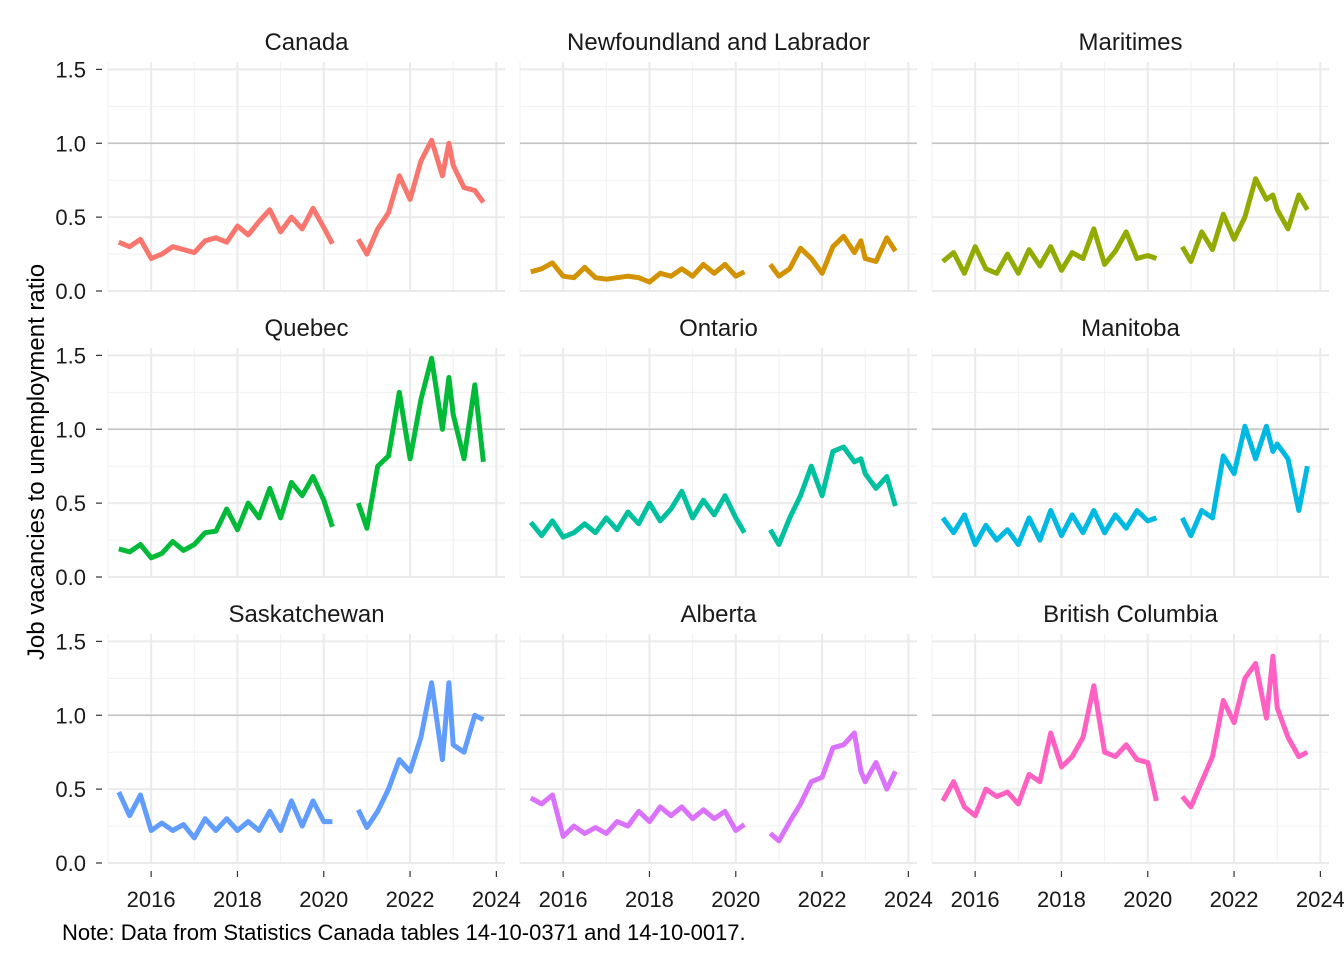 The image size is (1344, 960). What do you see at coordinates (306, 328) in the screenshot?
I see `panel-title: Quebec` at bounding box center [306, 328].